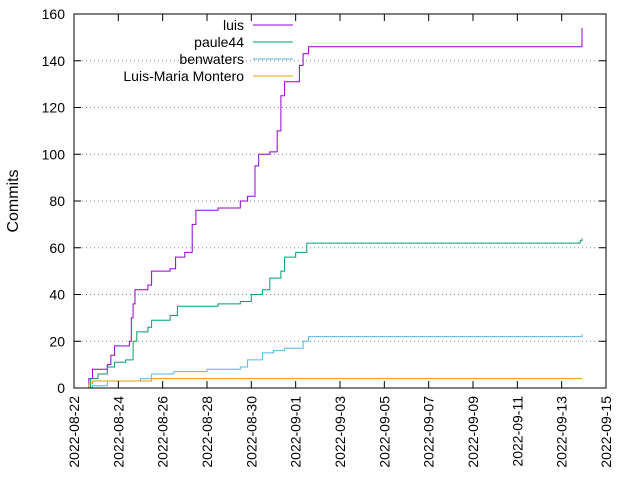  I want to click on y-tick-label: 60, so click(57, 248).